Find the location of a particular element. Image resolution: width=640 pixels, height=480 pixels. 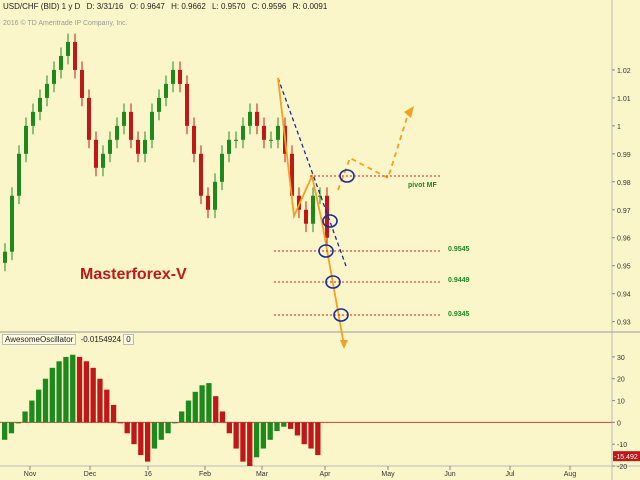

open-label: O: 0.9647 is located at coordinates (147, 6).